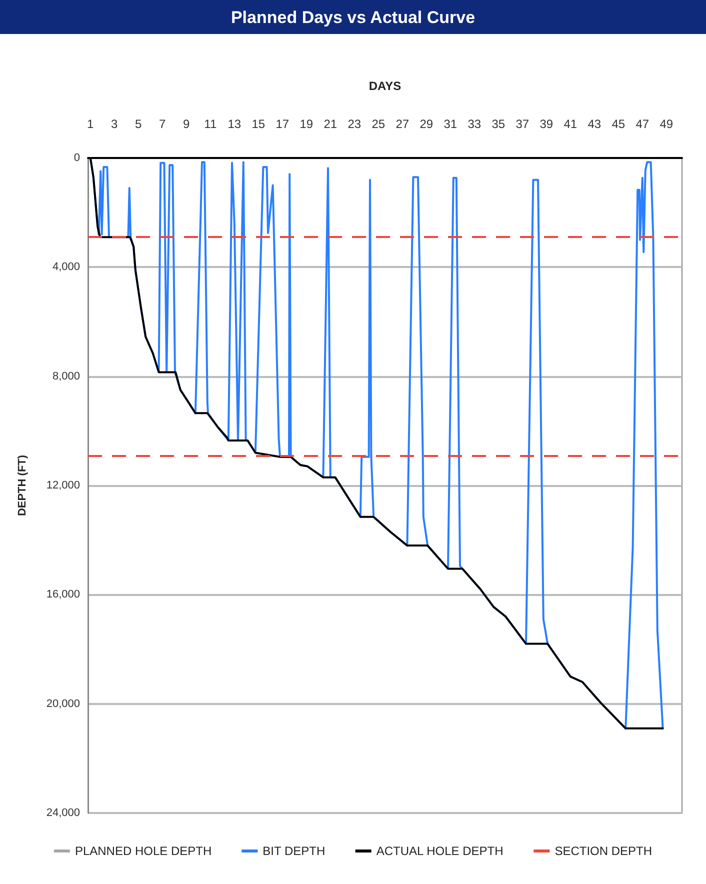 The width and height of the screenshot is (706, 884). Describe the element at coordinates (619, 124) in the screenshot. I see `x-tick-label: 45` at that location.